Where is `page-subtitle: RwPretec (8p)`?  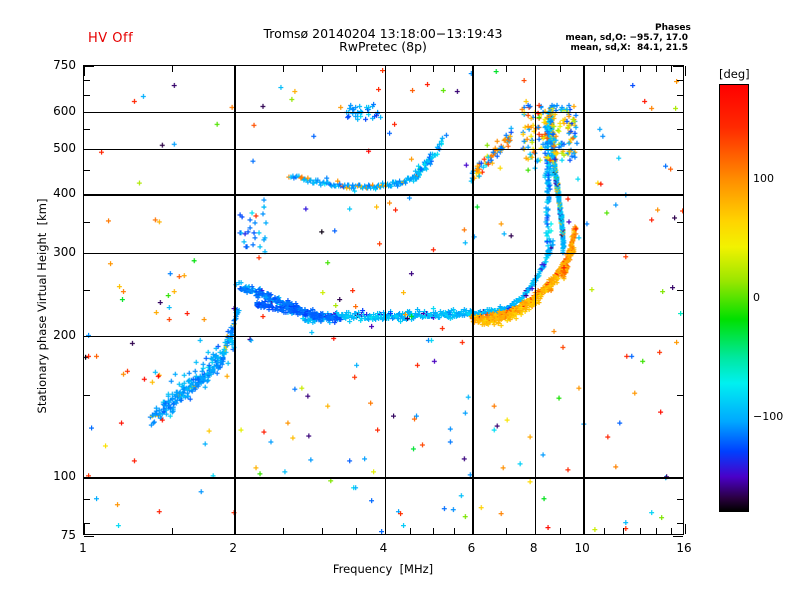
page-subtitle: RwPretec (8p) is located at coordinates (383, 46).